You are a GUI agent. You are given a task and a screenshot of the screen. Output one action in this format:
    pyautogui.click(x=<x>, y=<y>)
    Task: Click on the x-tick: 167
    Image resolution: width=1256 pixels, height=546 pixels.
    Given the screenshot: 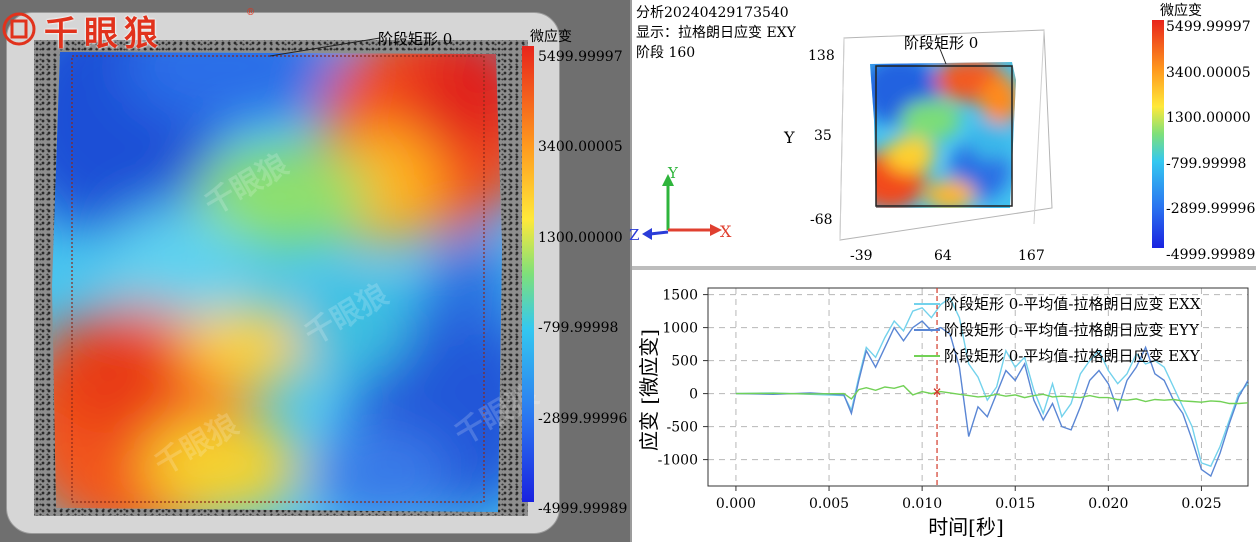 What is the action you would take?
    pyautogui.click(x=1031, y=256)
    